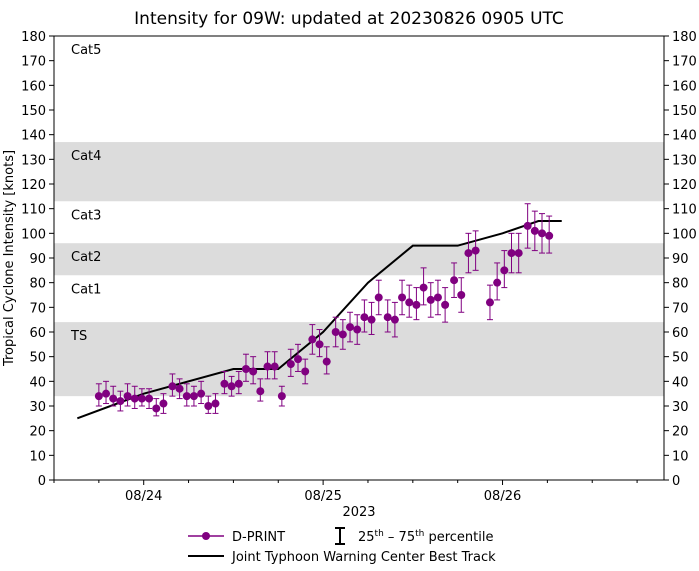  I want to click on y-tick-label-right: 100, so click(684, 234).